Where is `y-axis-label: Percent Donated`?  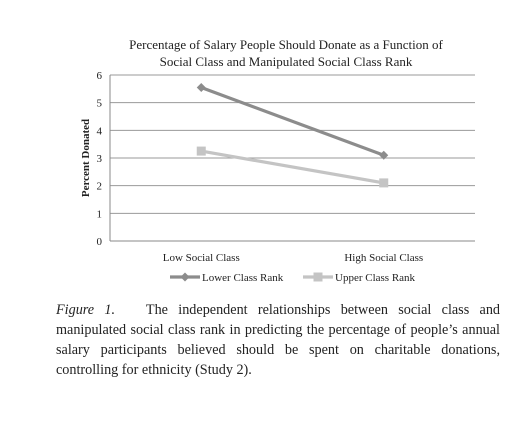 y-axis-label: Percent Donated is located at coordinates (86, 158).